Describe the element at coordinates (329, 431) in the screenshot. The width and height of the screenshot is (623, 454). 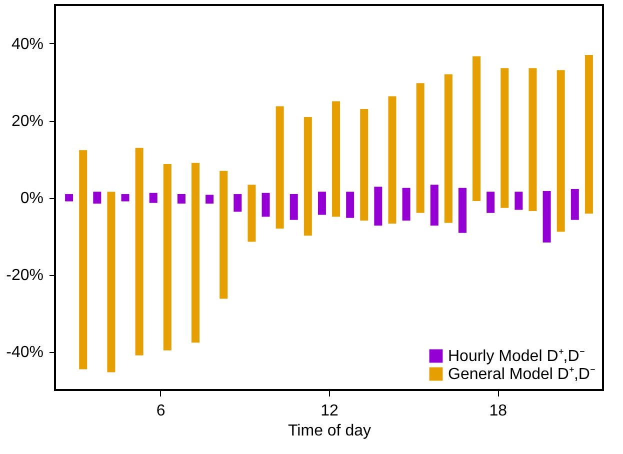
I see `x-axis-title: Time of day` at that location.